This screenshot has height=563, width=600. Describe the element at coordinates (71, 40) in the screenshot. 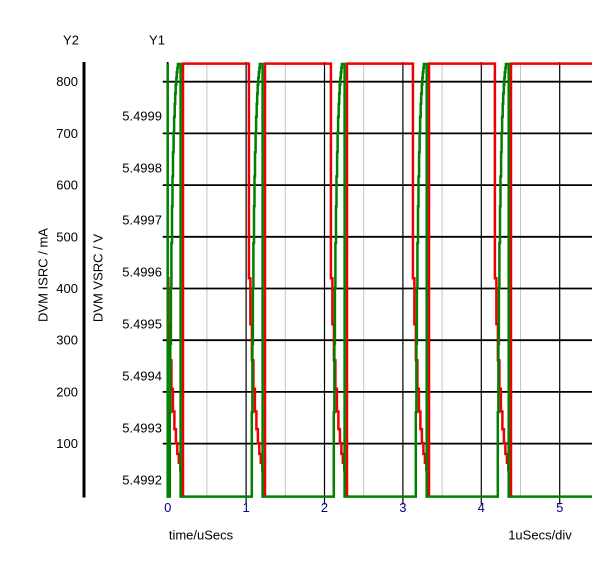

I see `y2-axis-title: Y2` at that location.